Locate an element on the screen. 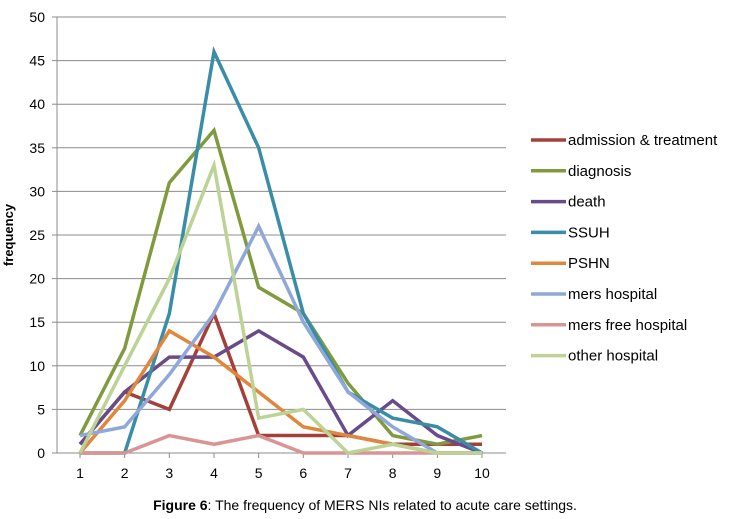 This screenshot has height=519, width=730. x-tick-label: 1 is located at coordinates (80, 473).